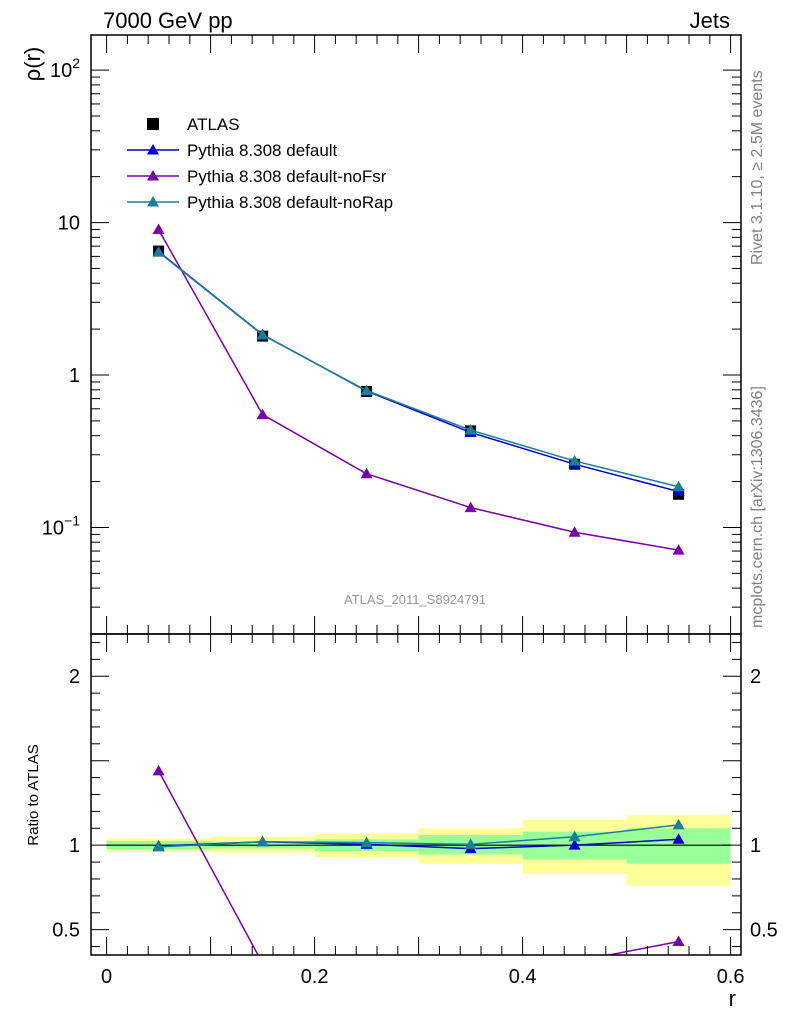 The width and height of the screenshot is (786, 1024). What do you see at coordinates (290, 202) in the screenshot?
I see `legend-label: Pythia 8.308 default-noRap` at bounding box center [290, 202].